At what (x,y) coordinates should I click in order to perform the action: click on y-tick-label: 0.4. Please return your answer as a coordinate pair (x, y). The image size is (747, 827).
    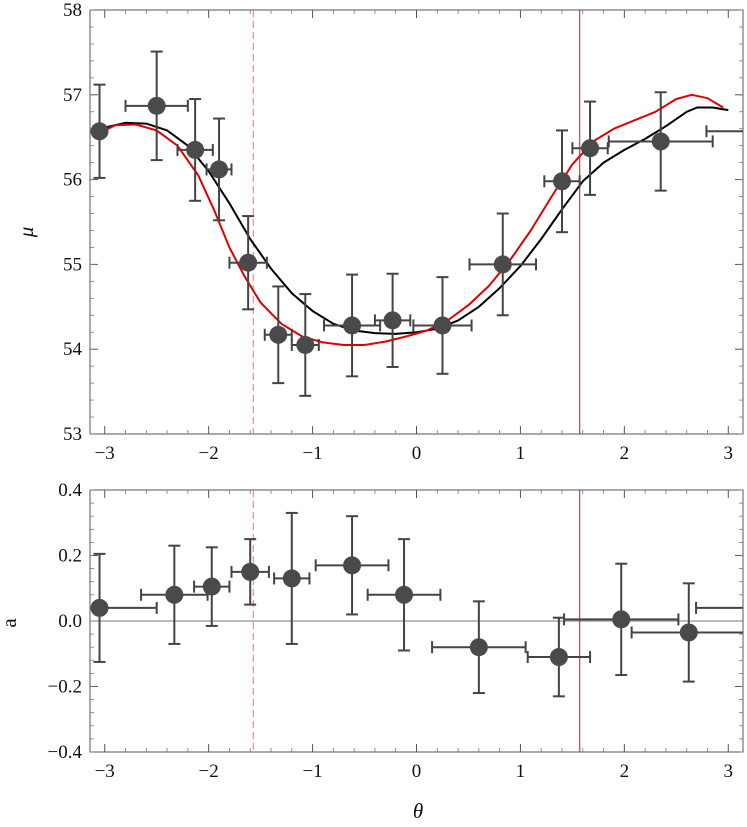
    Looking at the image, I should click on (70, 490).